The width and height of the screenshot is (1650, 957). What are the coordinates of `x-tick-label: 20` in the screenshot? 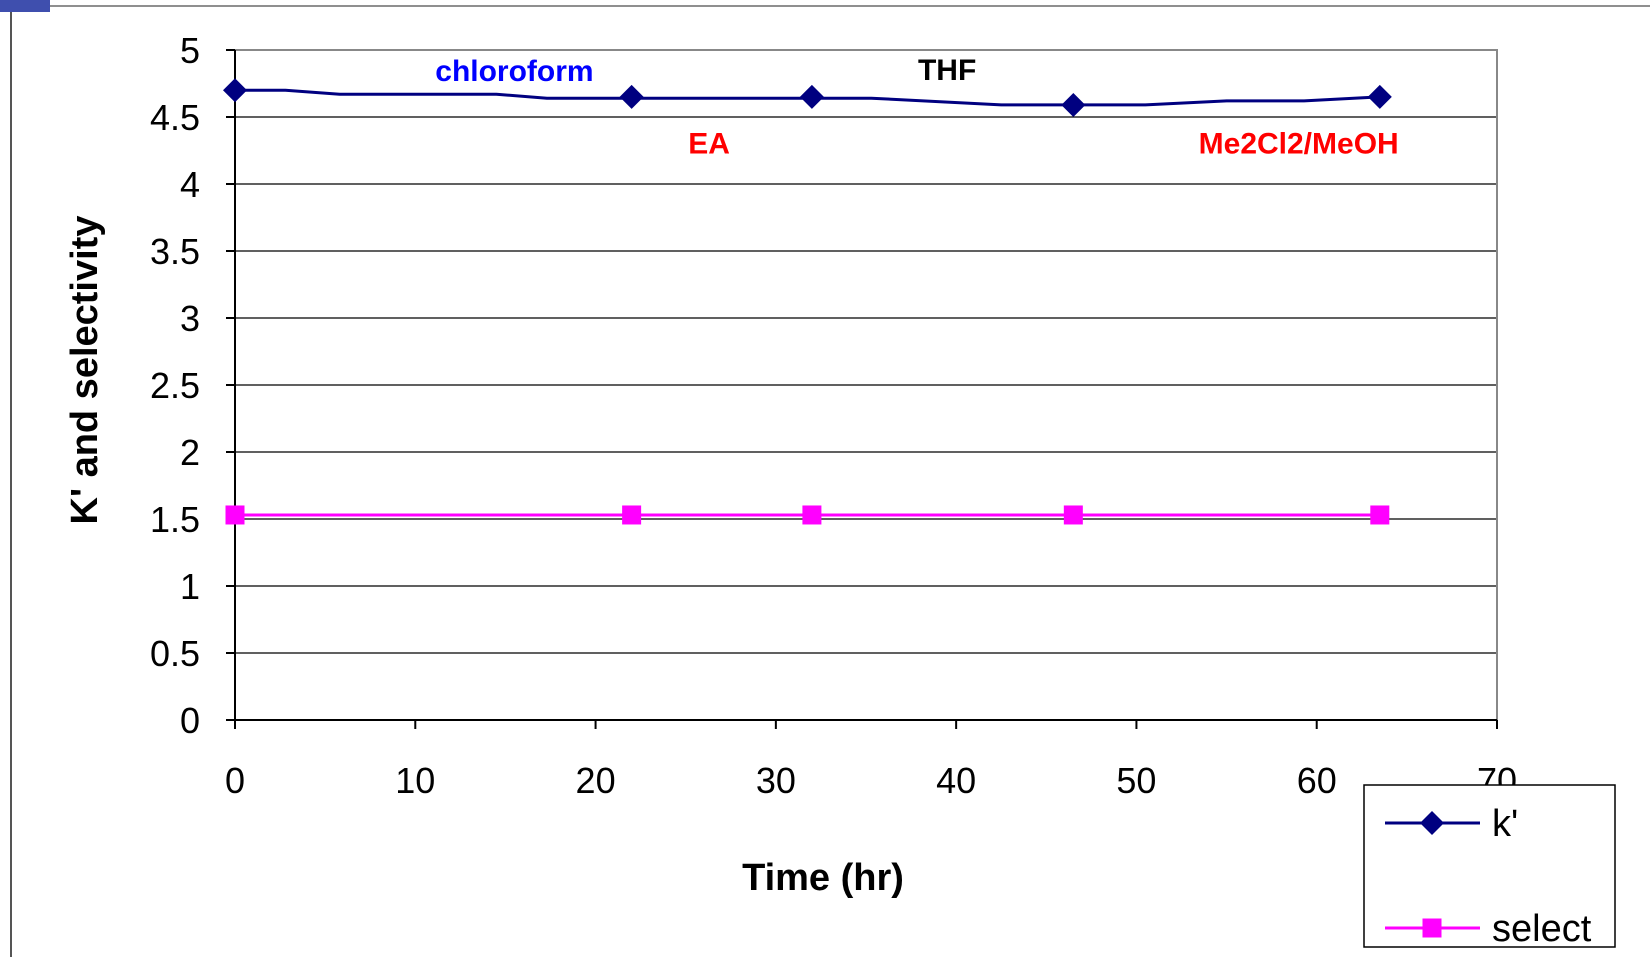 It's located at (596, 780).